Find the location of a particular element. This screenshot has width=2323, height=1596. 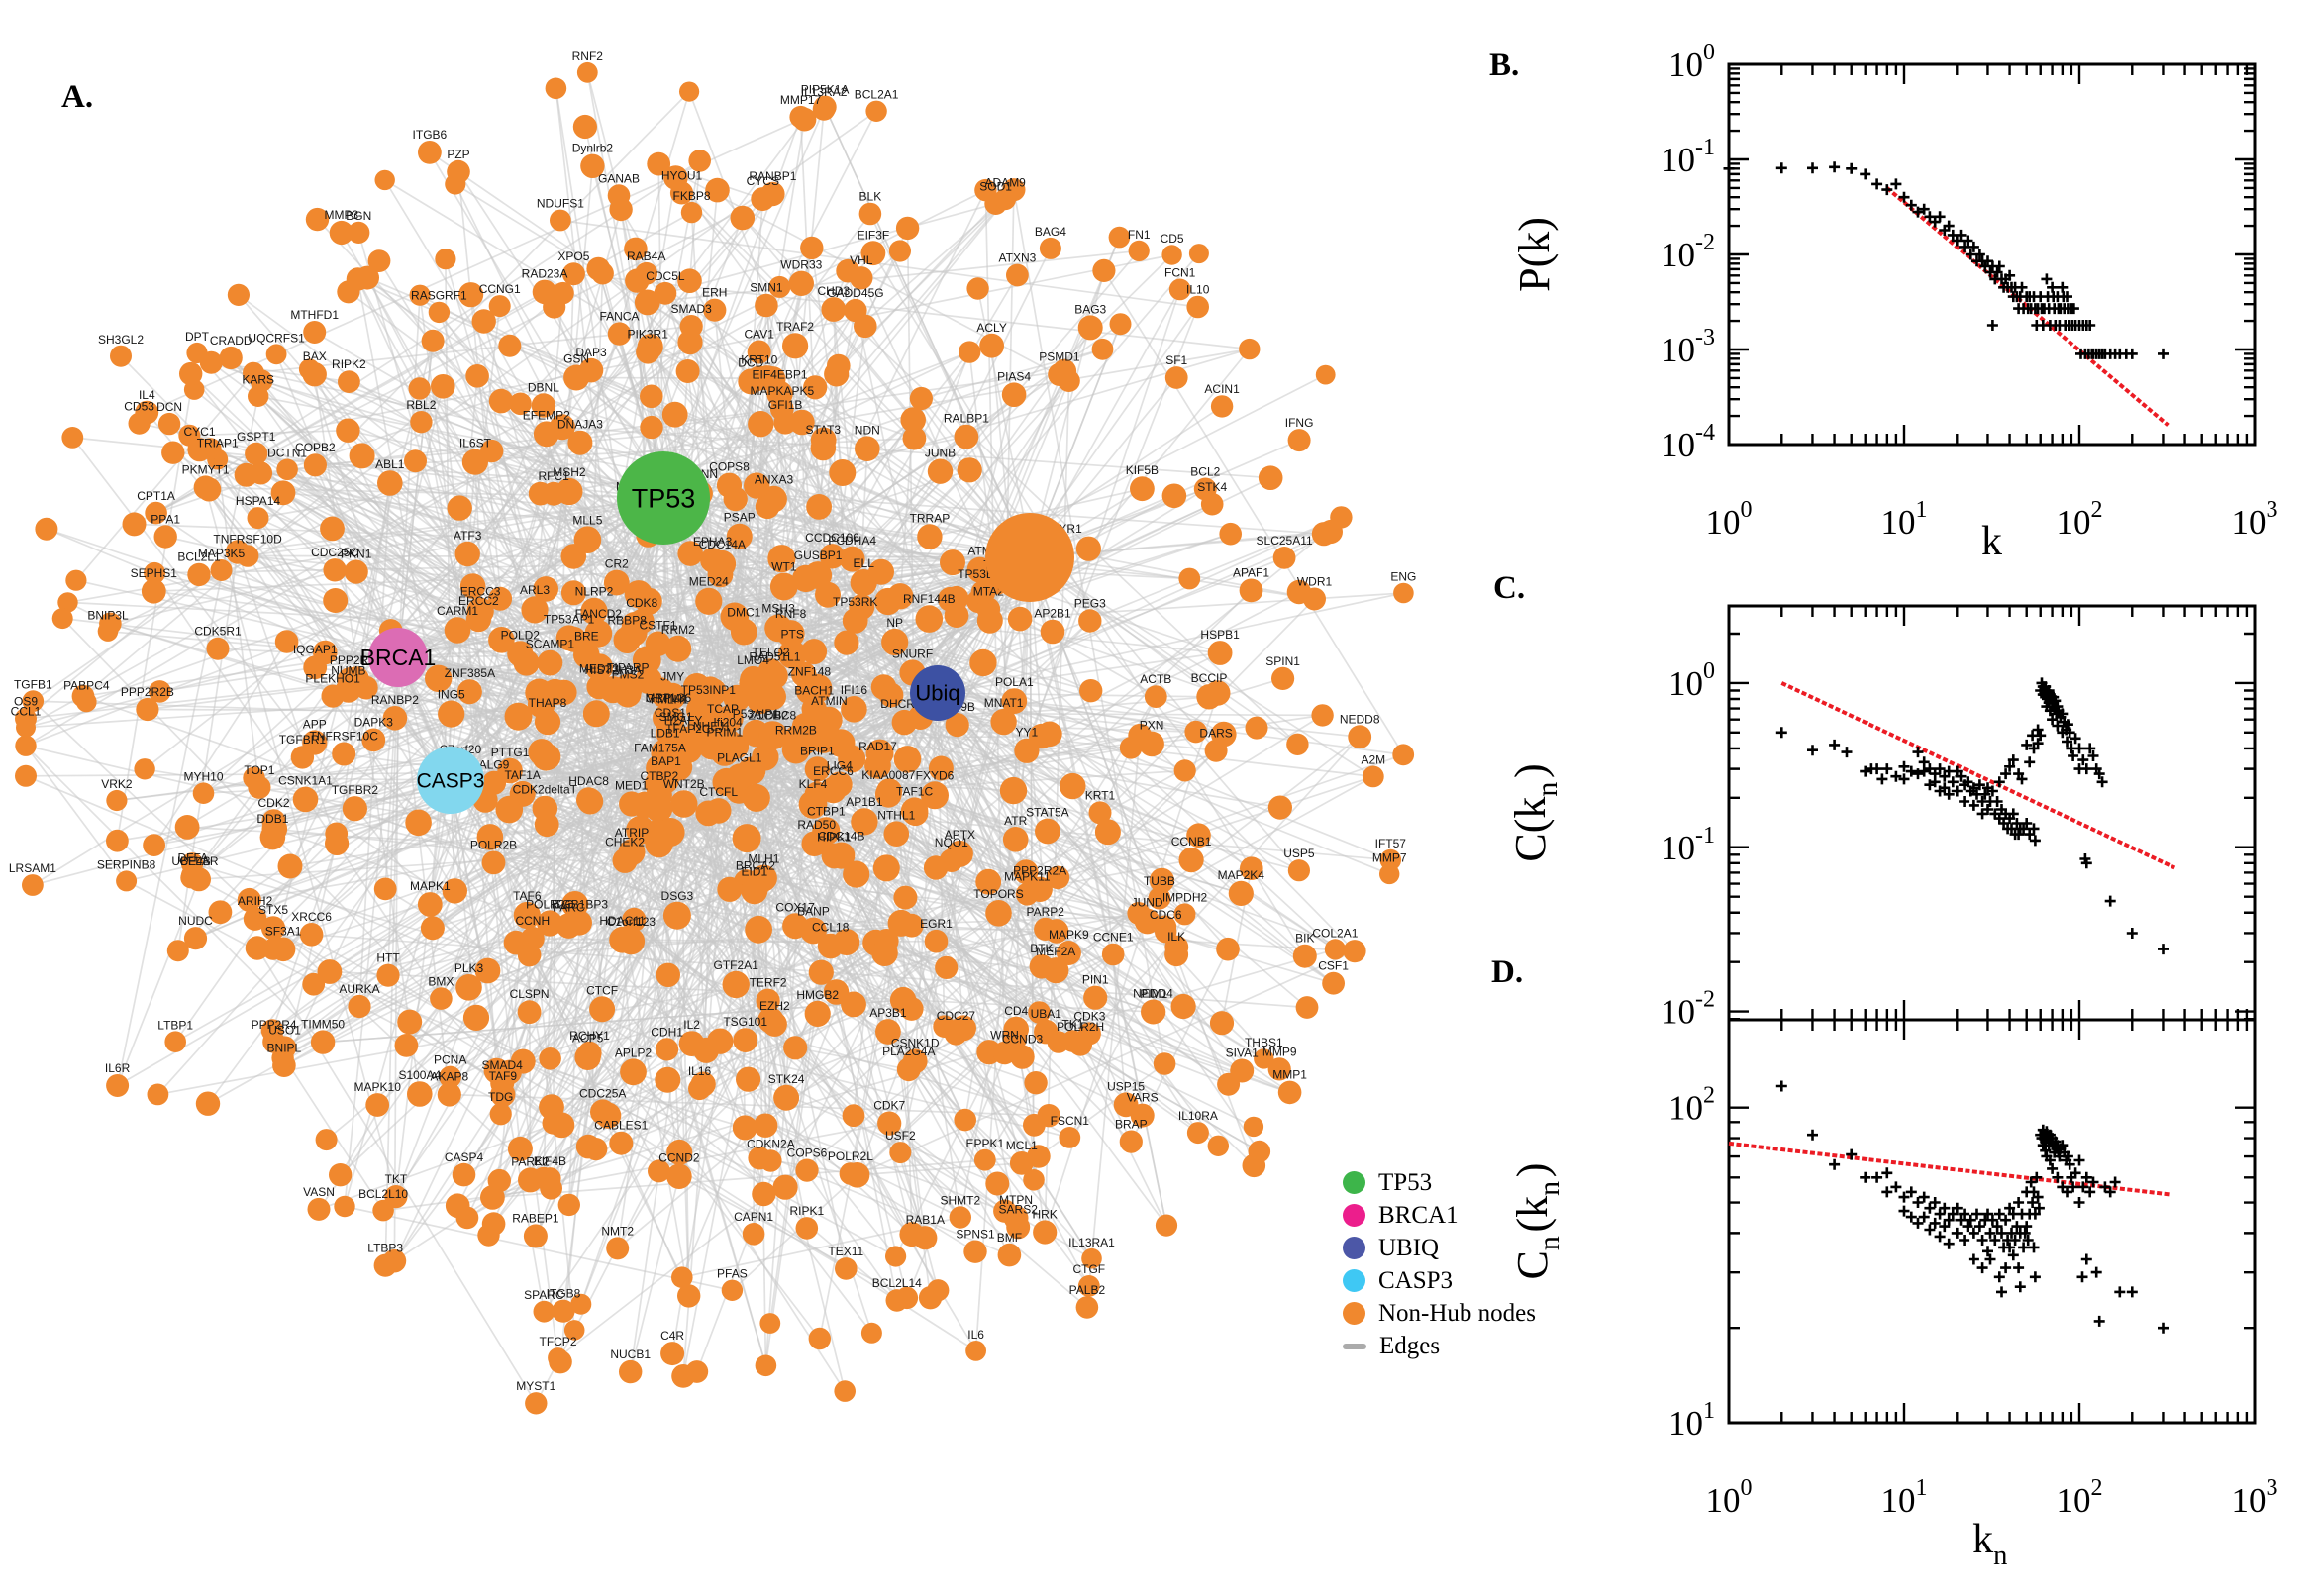

gene-label: LTBP3 is located at coordinates (385, 1248).